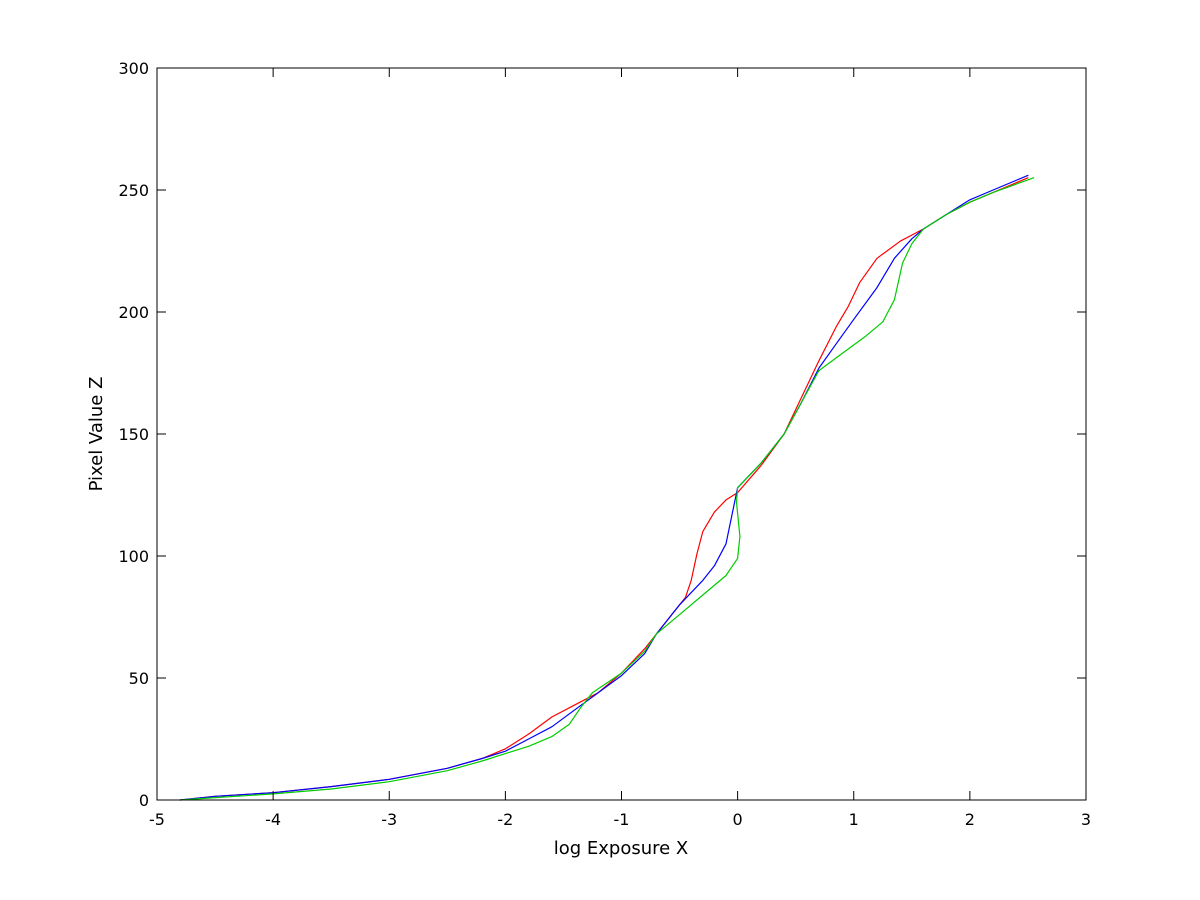 The height and width of the screenshot is (900, 1200). Describe the element at coordinates (157, 819) in the screenshot. I see `x-tick-label: -5` at that location.